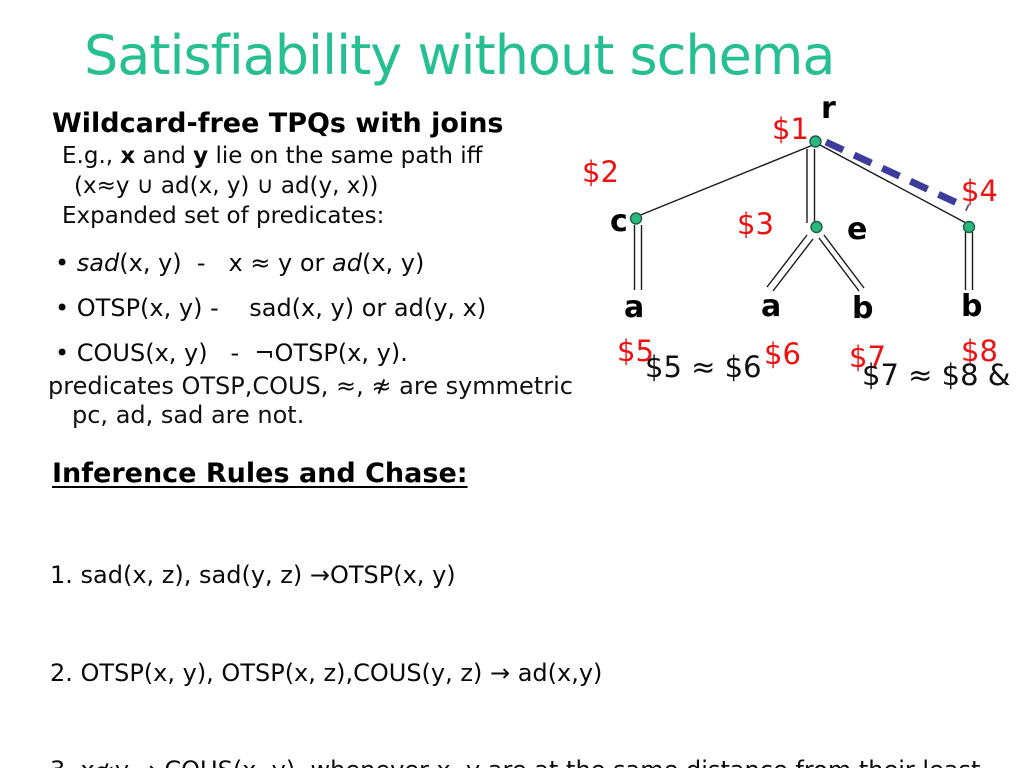 The height and width of the screenshot is (768, 1024). What do you see at coordinates (164, 156) in the screenshot?
I see `example-mid: and` at bounding box center [164, 156].